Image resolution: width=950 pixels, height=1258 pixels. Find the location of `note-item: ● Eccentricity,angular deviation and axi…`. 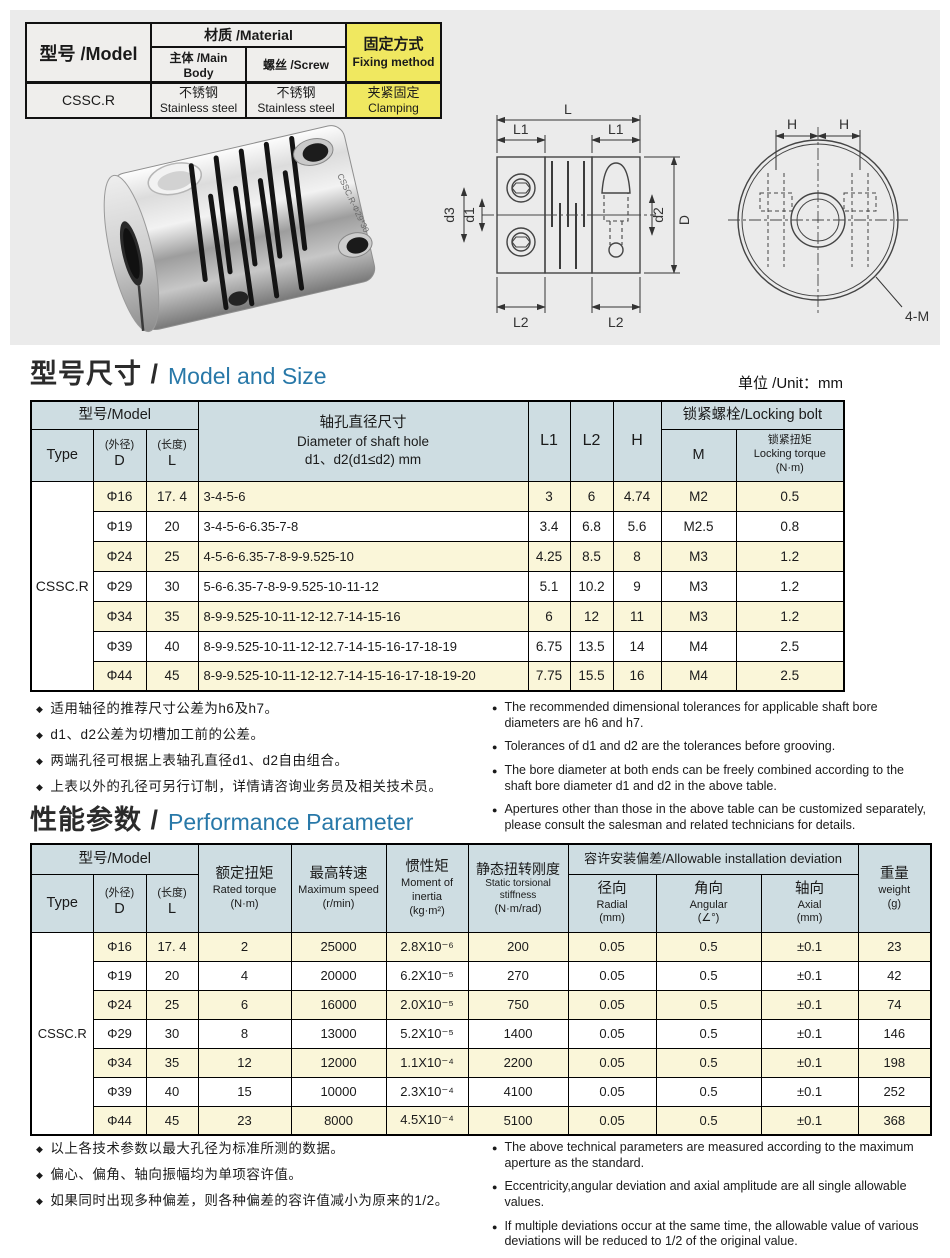

note-item: ● Eccentricity,angular deviation and axi… is located at coordinates (713, 1194).